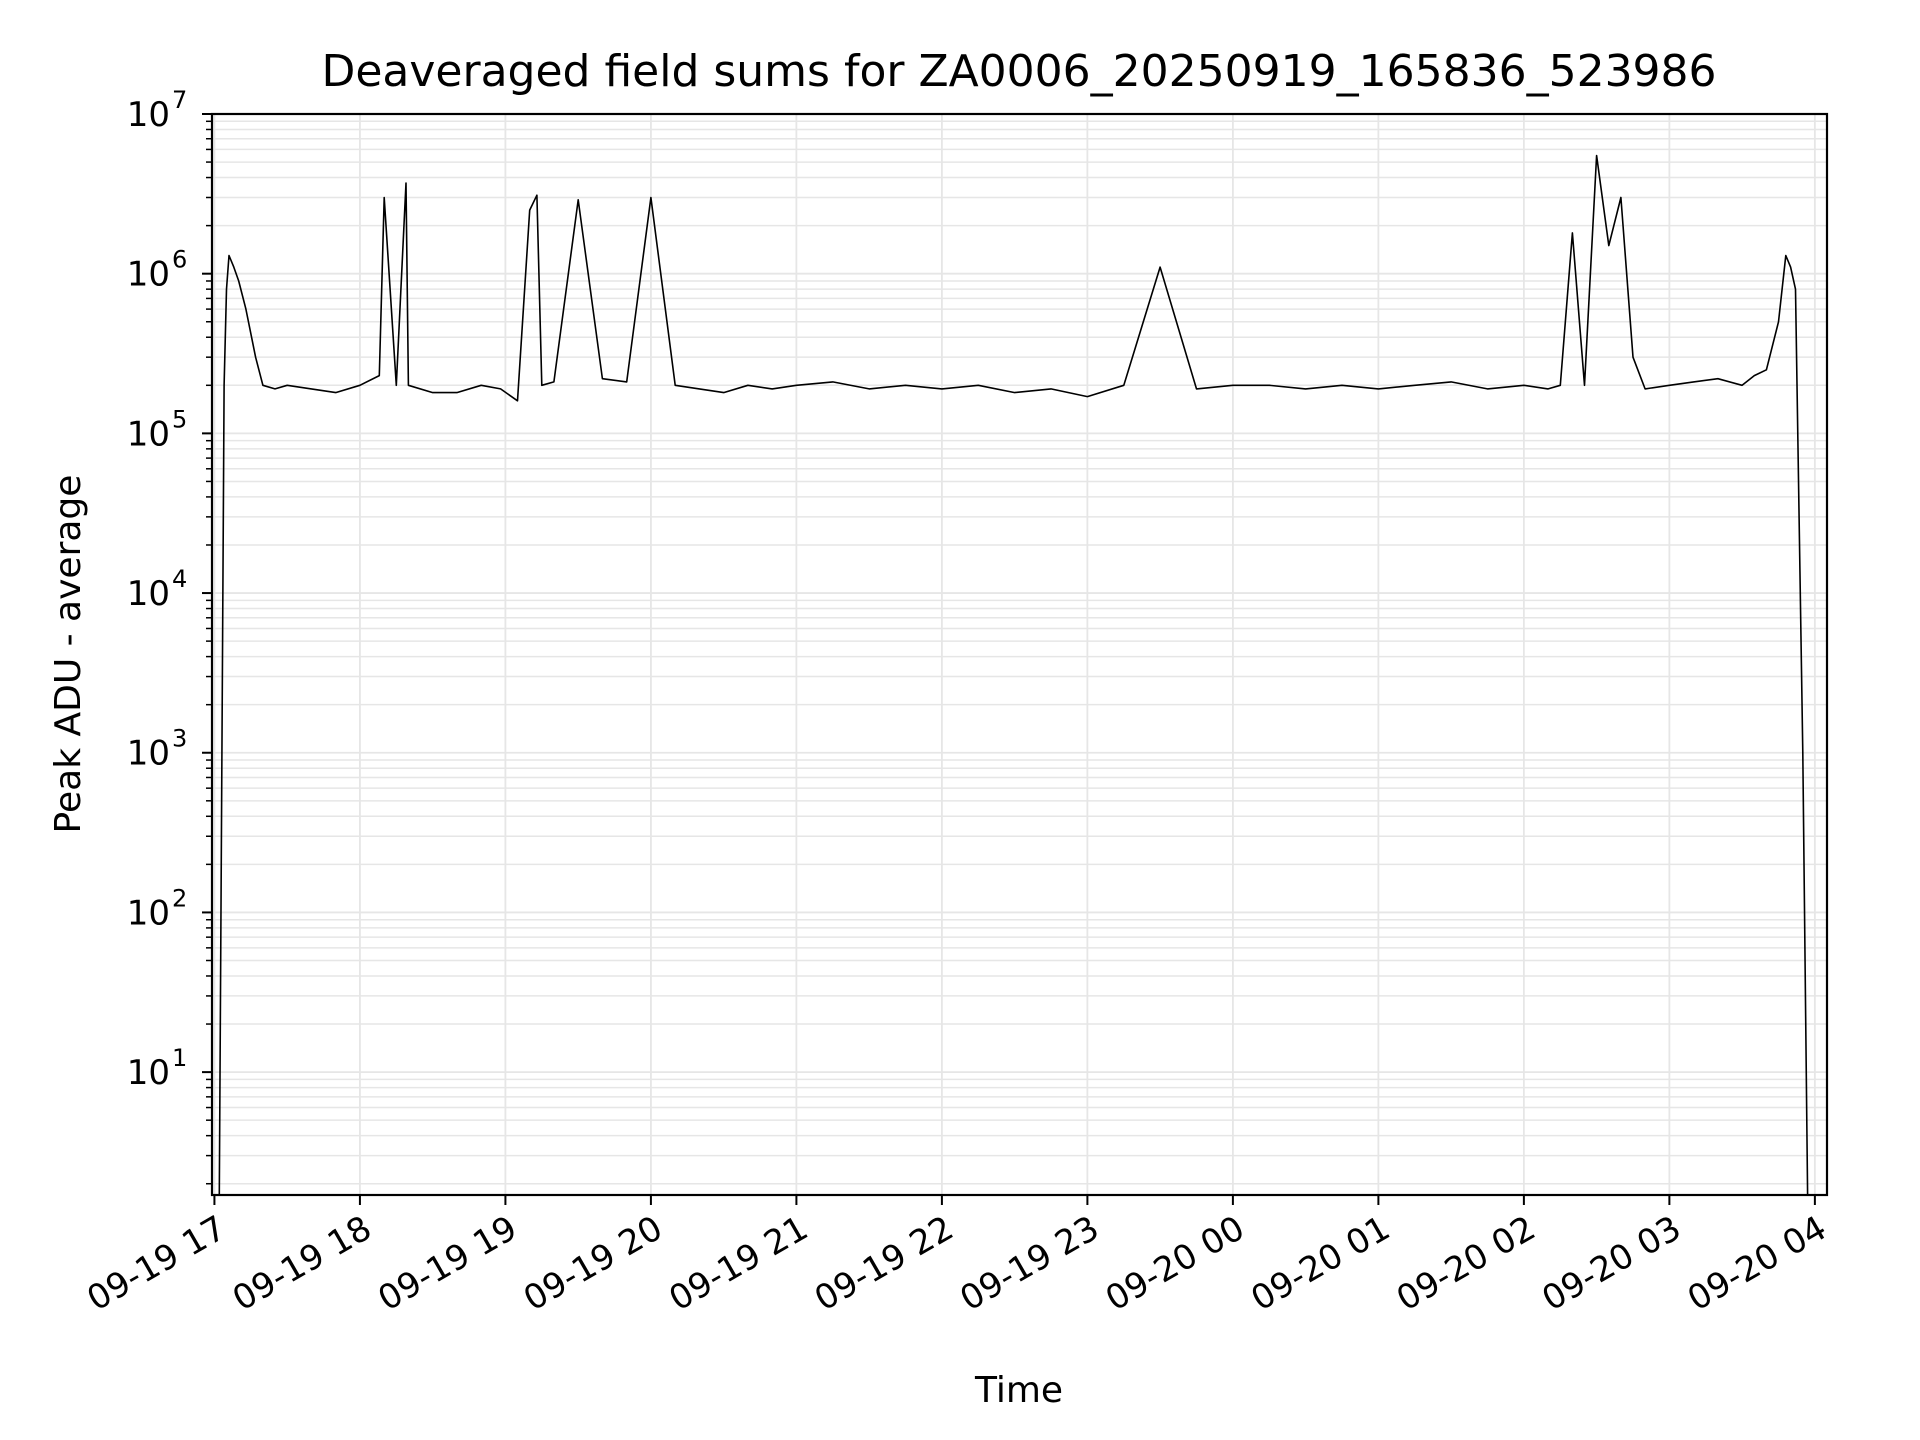 Image resolution: width=1920 pixels, height=1440 pixels. Describe the element at coordinates (1018, 1390) in the screenshot. I see `x-axis-label: Time` at that location.